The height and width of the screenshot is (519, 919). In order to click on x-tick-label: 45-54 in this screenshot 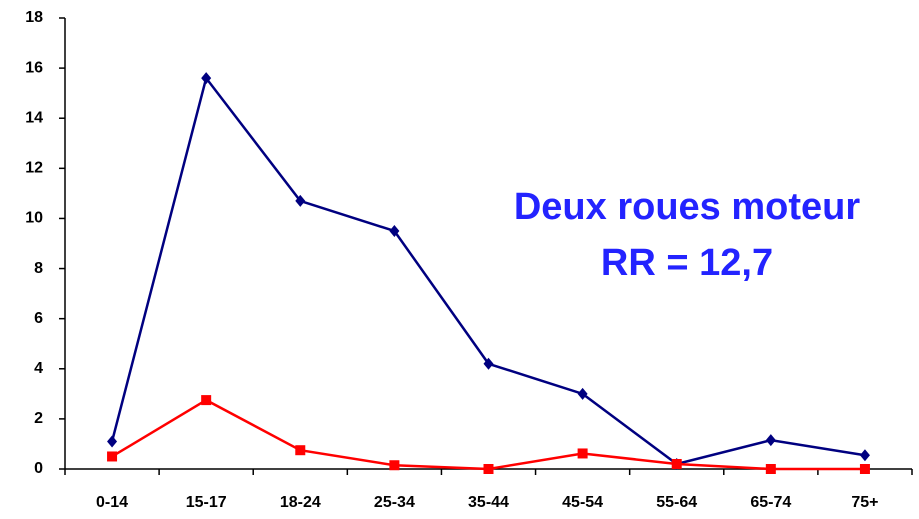, I will do `click(582, 502)`.